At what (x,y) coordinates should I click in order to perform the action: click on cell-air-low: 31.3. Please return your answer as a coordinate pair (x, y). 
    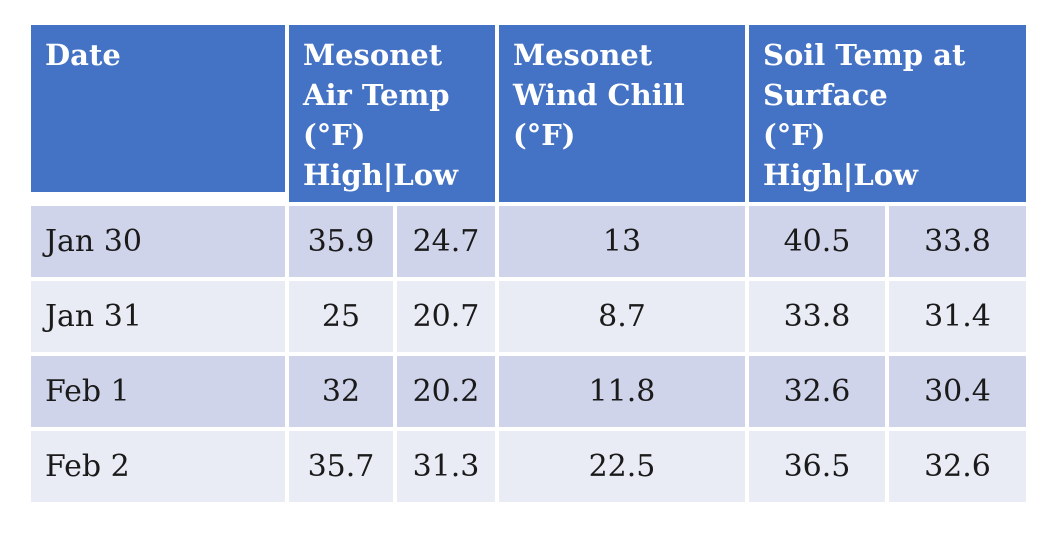
    Looking at the image, I should click on (446, 466).